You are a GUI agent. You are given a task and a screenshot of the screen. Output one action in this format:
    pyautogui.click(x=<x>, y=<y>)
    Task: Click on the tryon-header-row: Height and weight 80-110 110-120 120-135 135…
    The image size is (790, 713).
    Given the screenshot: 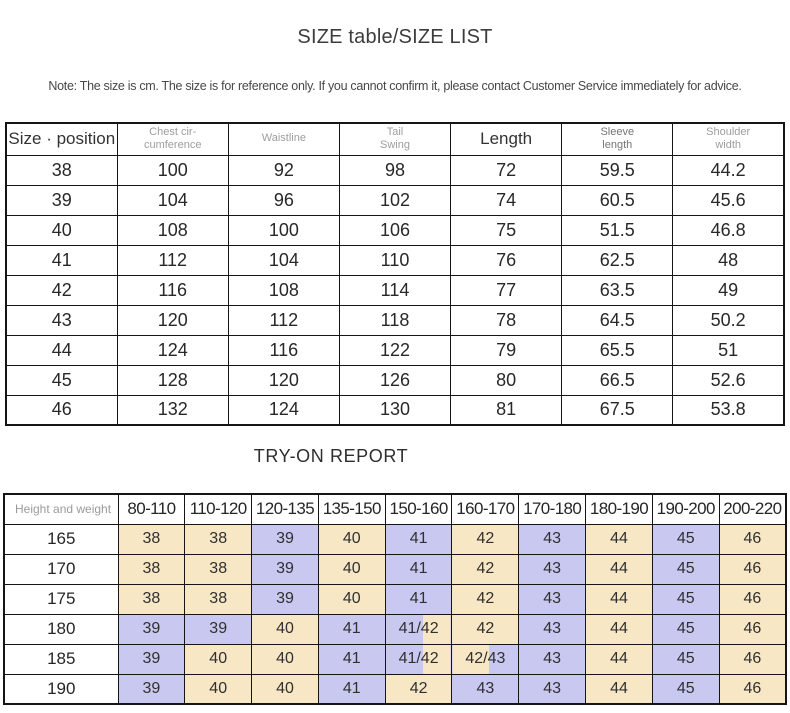 What is the action you would take?
    pyautogui.click(x=395, y=509)
    